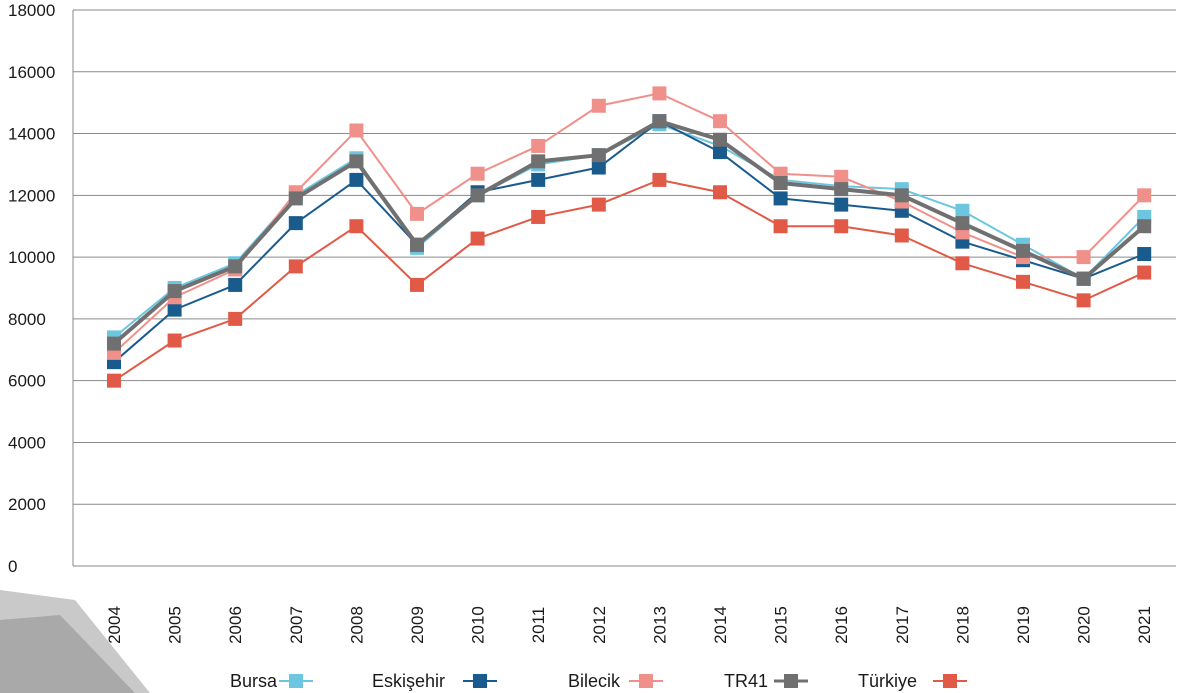 The width and height of the screenshot is (1184, 693). I want to click on x-tick-label: 2011, so click(538, 625).